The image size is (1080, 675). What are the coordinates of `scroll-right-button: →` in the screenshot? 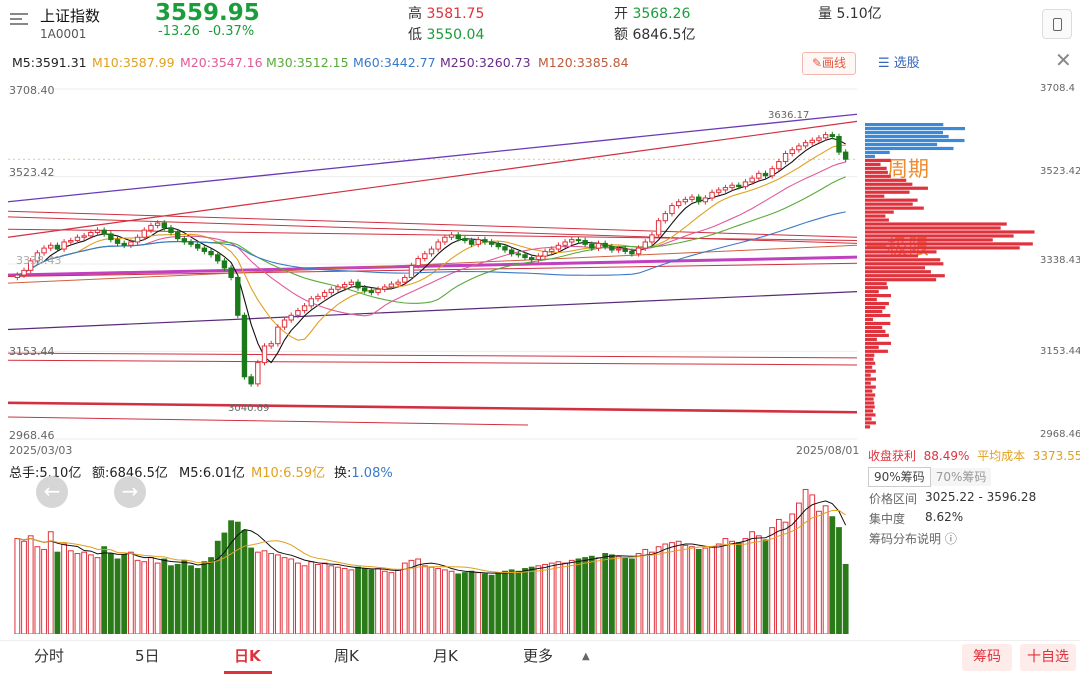 It's located at (130, 492).